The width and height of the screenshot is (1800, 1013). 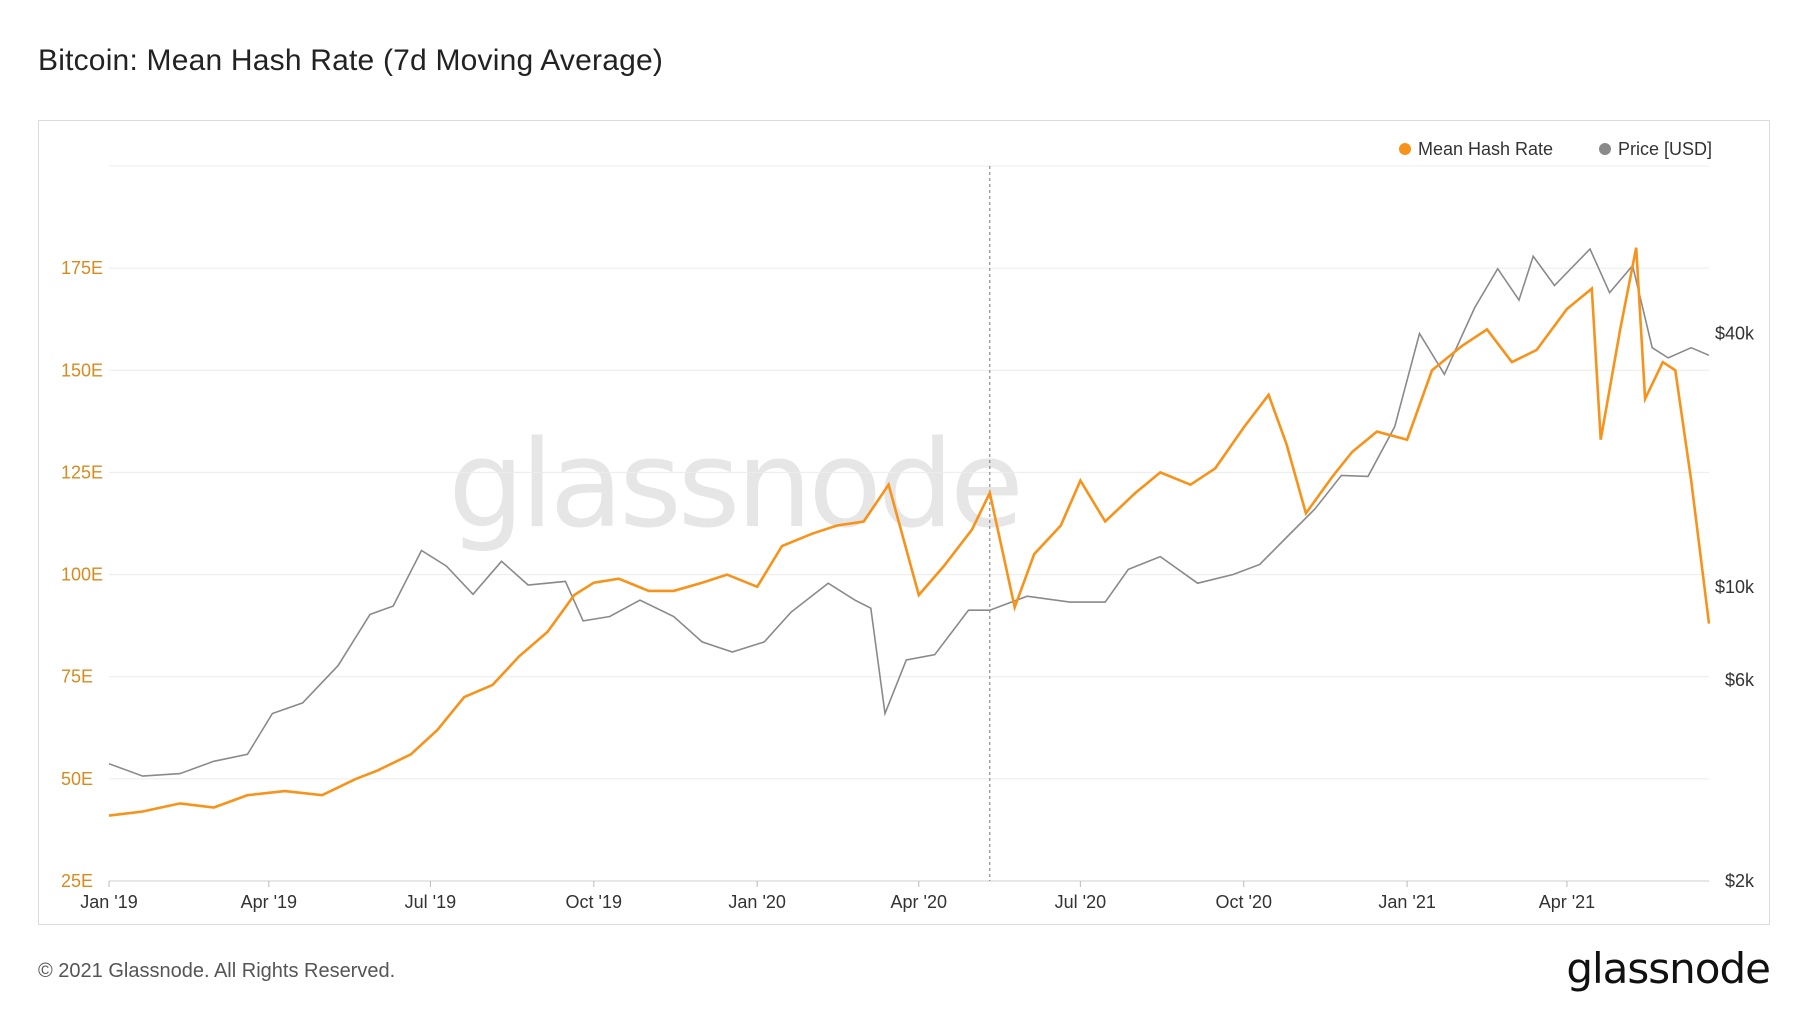 I want to click on left-axis-tick-label: 100E, so click(x=82, y=575).